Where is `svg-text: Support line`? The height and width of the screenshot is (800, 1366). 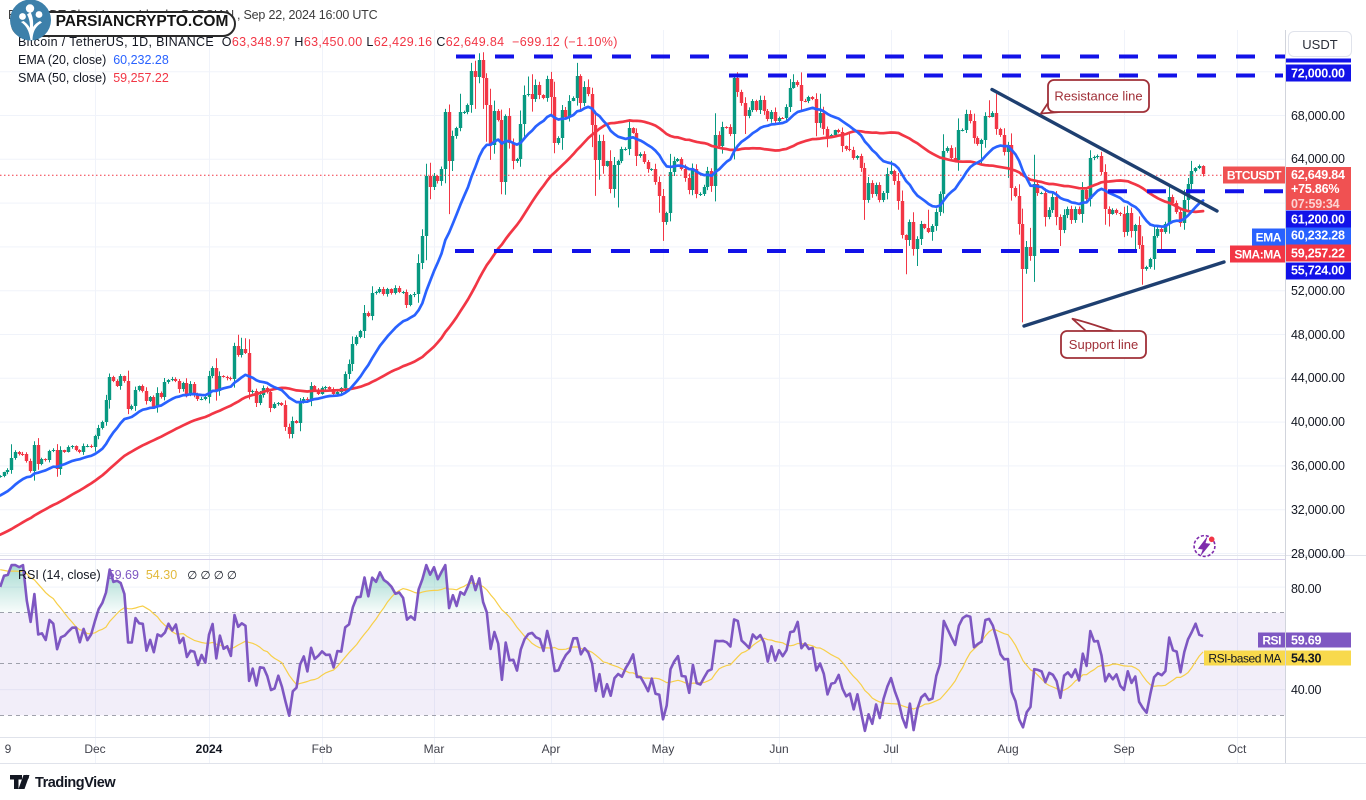 svg-text: Support line is located at coordinates (1103, 344).